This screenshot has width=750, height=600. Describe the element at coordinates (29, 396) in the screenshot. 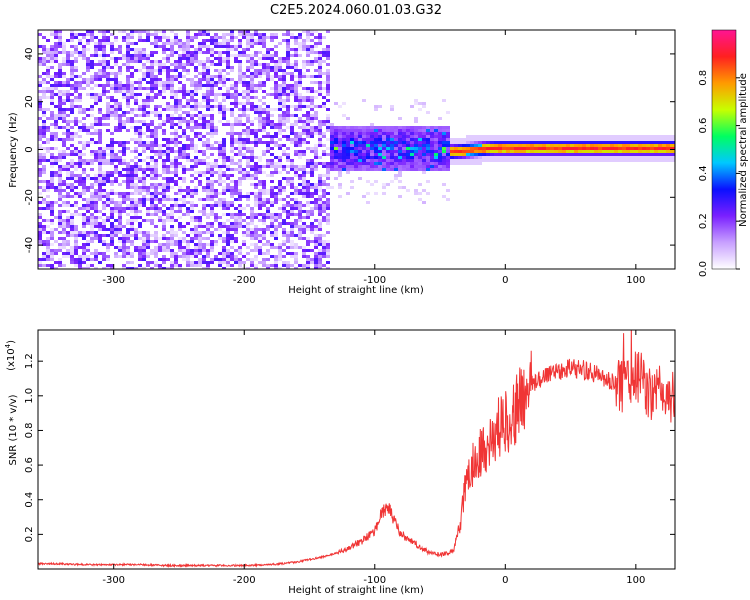

I see `snr-y-tick-label: 1.0` at that location.